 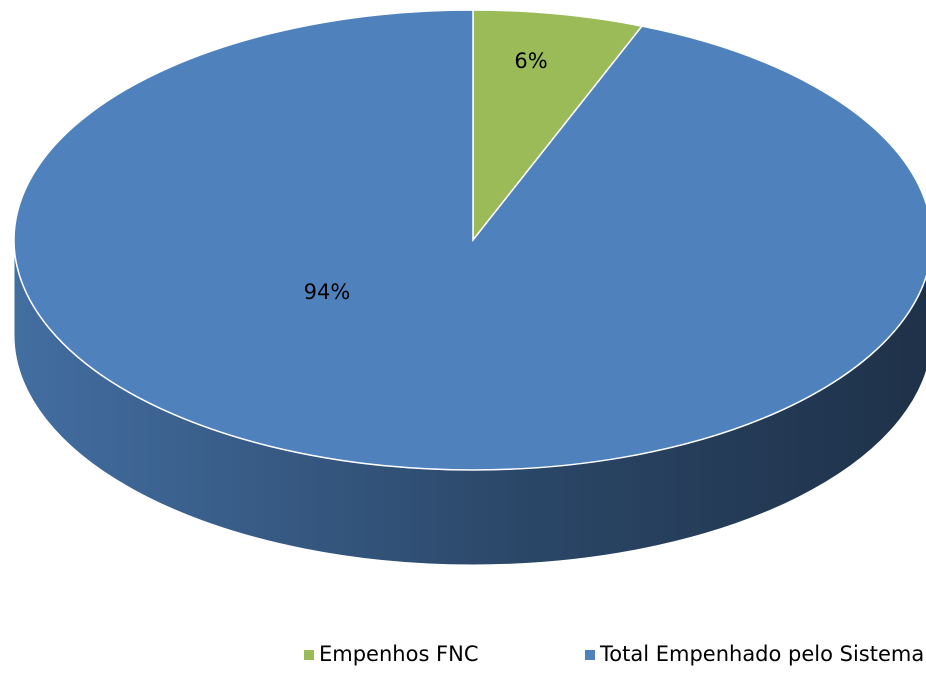 What do you see at coordinates (530, 61) in the screenshot?
I see `data-label: 6%` at bounding box center [530, 61].